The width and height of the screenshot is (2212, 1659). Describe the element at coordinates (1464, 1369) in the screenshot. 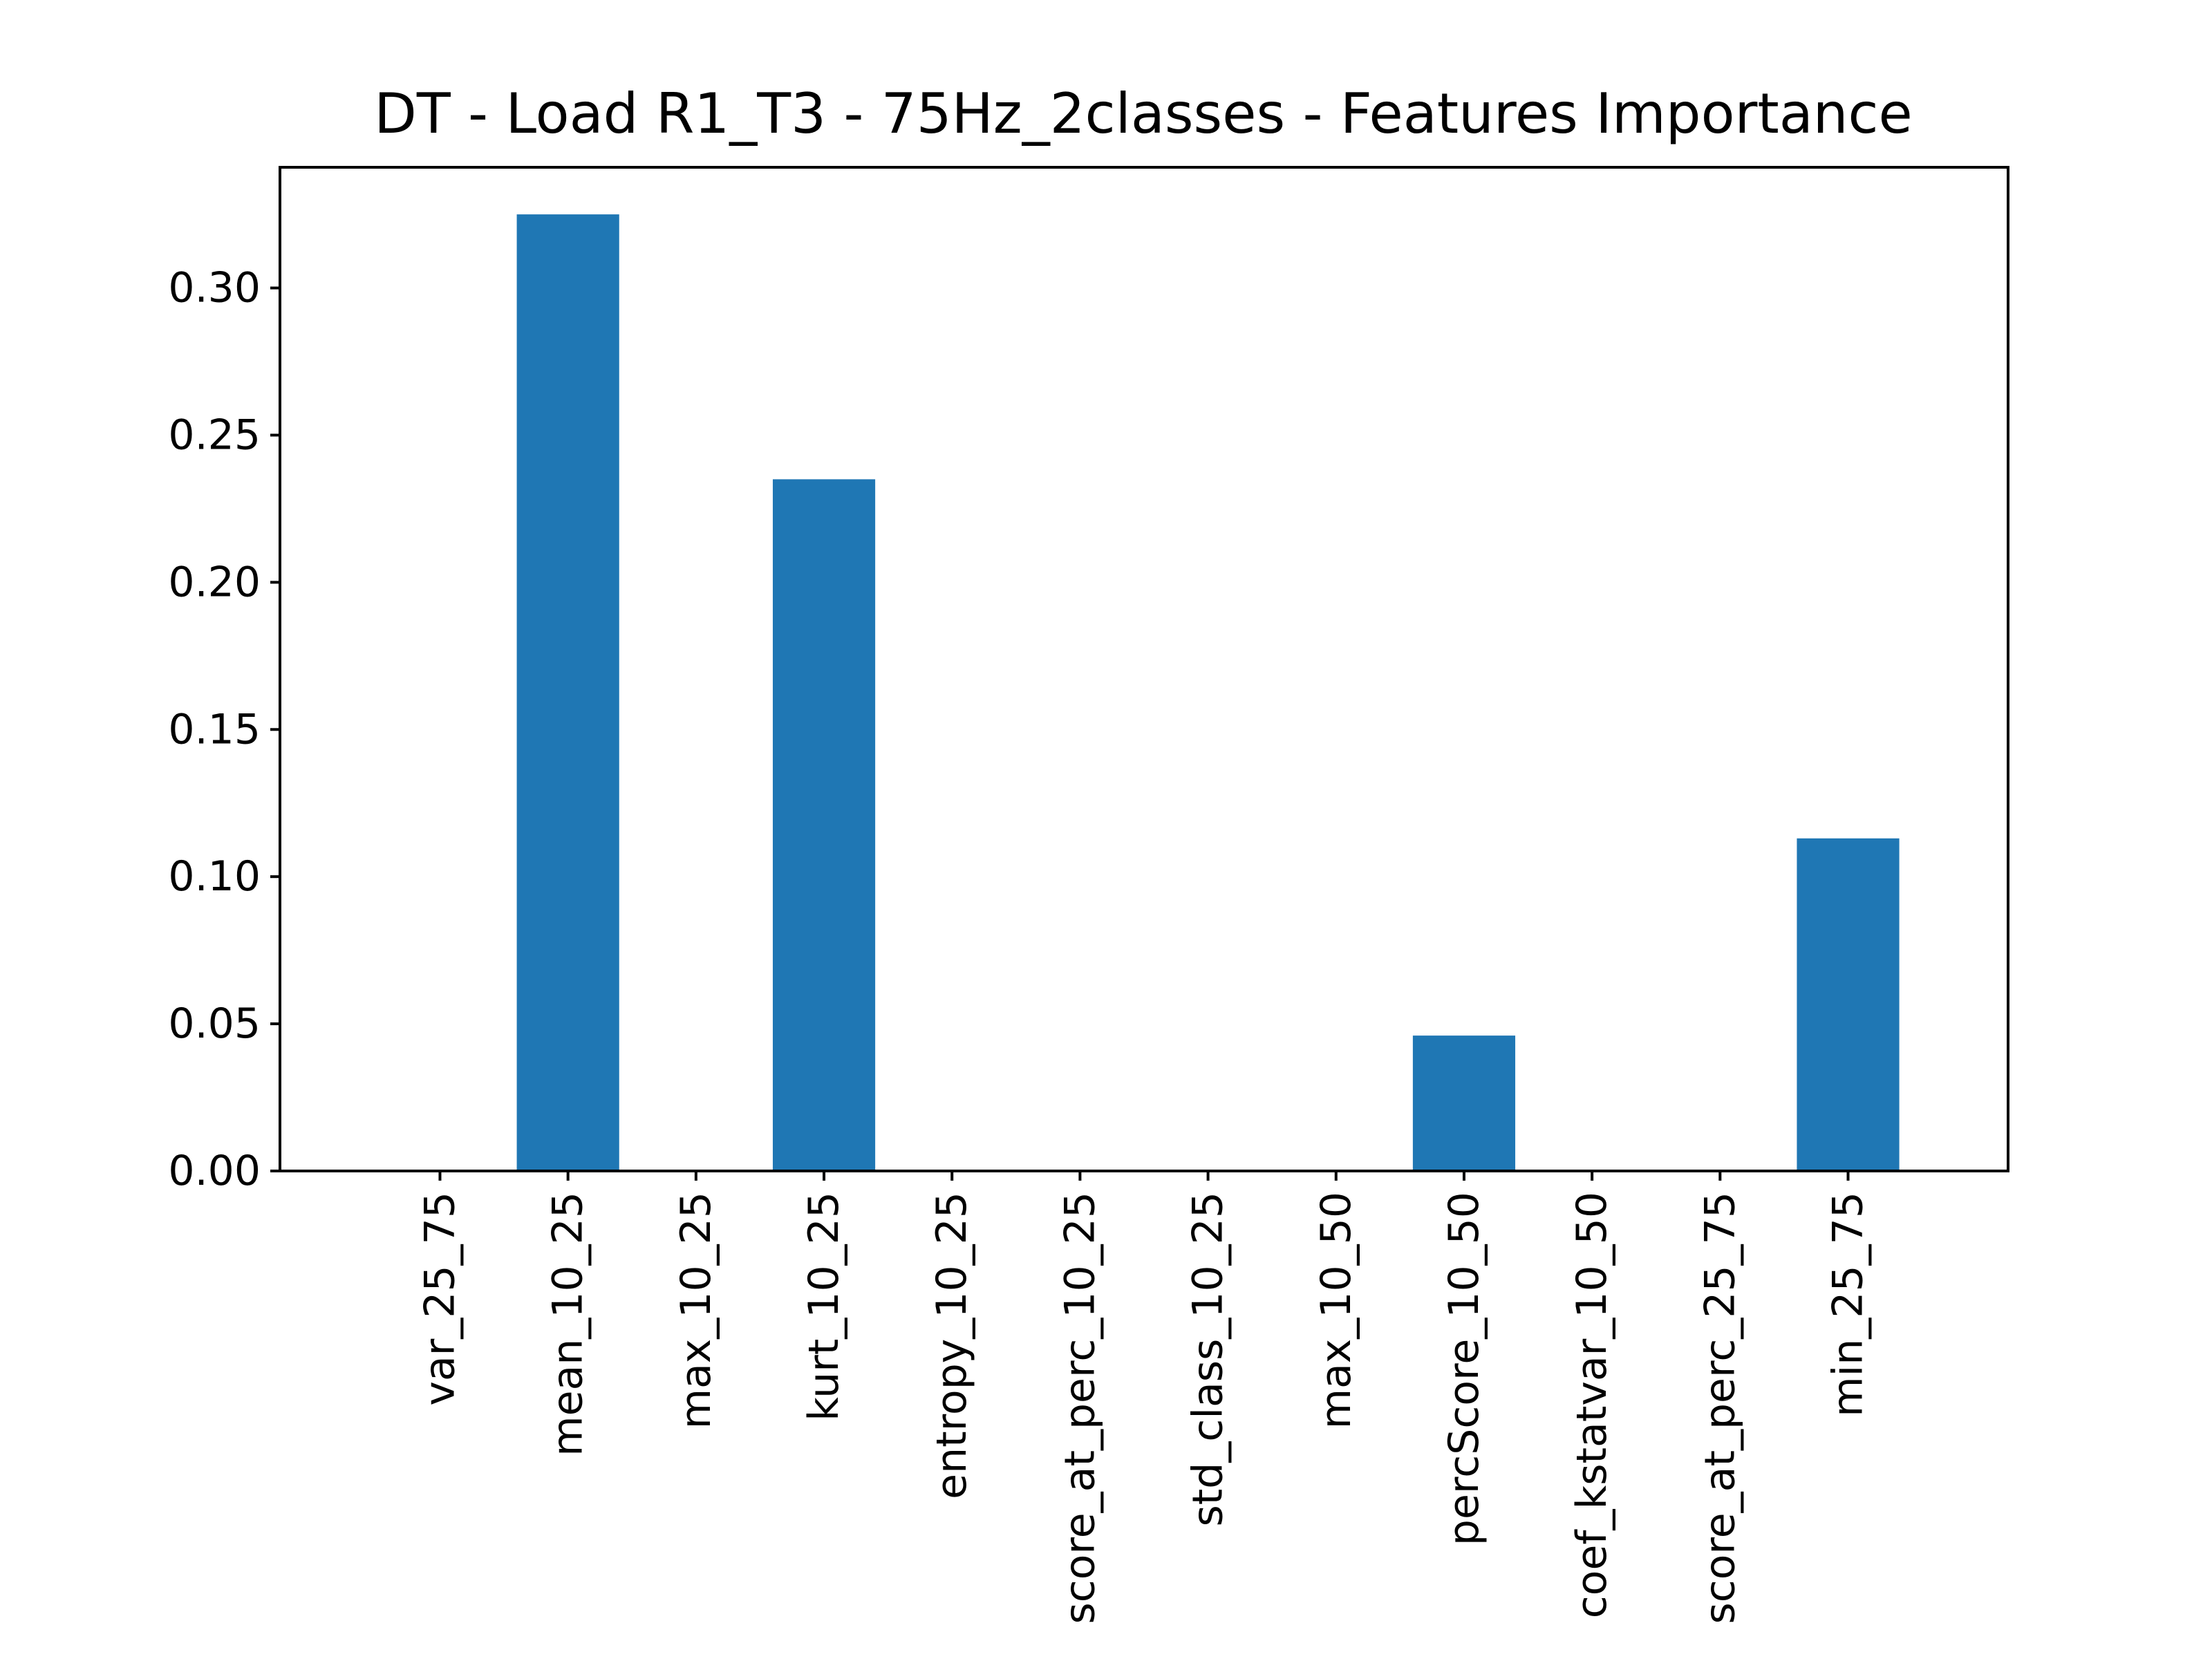

I see `x-tick-label: percScore_10_50` at that location.